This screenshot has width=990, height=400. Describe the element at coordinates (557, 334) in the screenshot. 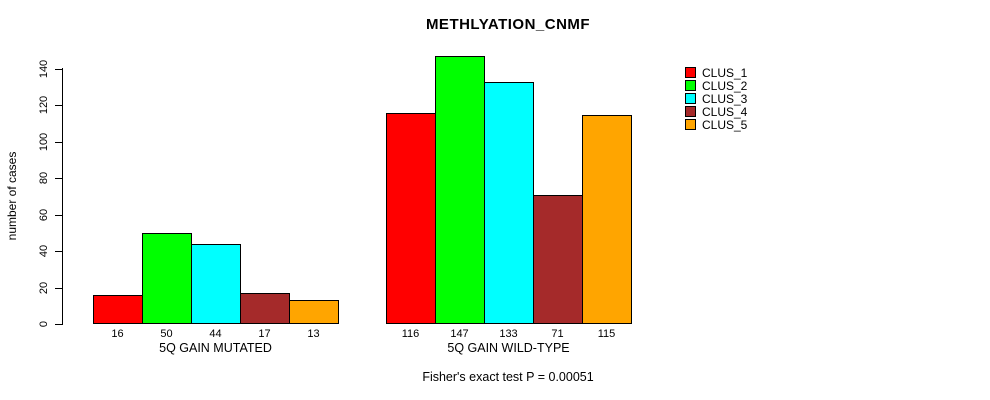

I see `bar-value-label: 71` at that location.